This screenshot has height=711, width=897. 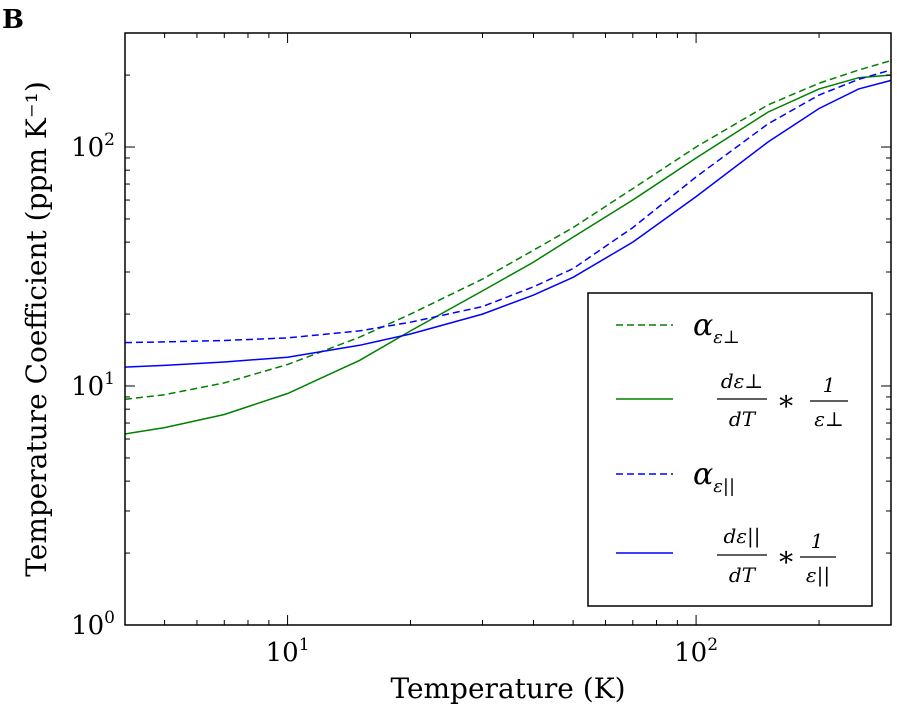 I want to click on legend: αε⊥ dε⊥ dT ∗ 1 ε⊥ αε|| dε|| dT ∗ 1 ε||, so click(x=730, y=449).